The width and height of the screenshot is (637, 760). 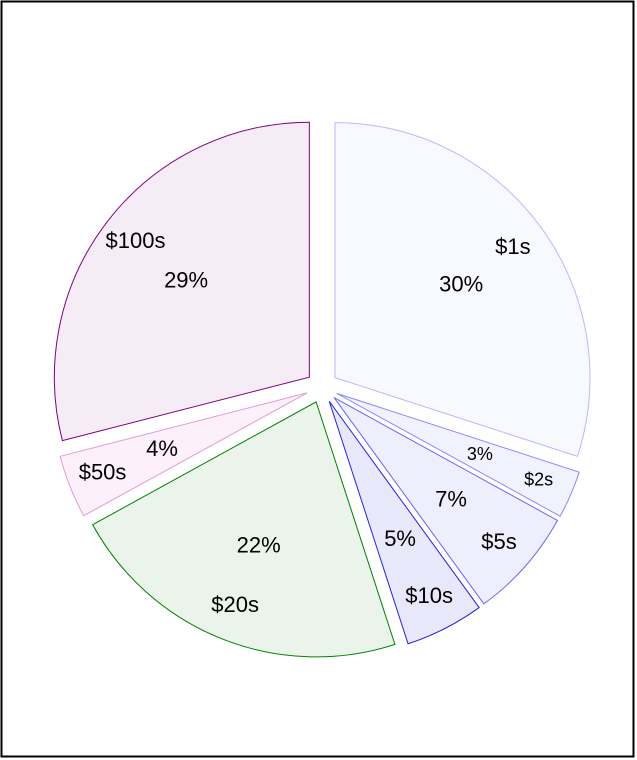 What do you see at coordinates (451, 499) in the screenshot?
I see `slice-value-label: 7%` at bounding box center [451, 499].